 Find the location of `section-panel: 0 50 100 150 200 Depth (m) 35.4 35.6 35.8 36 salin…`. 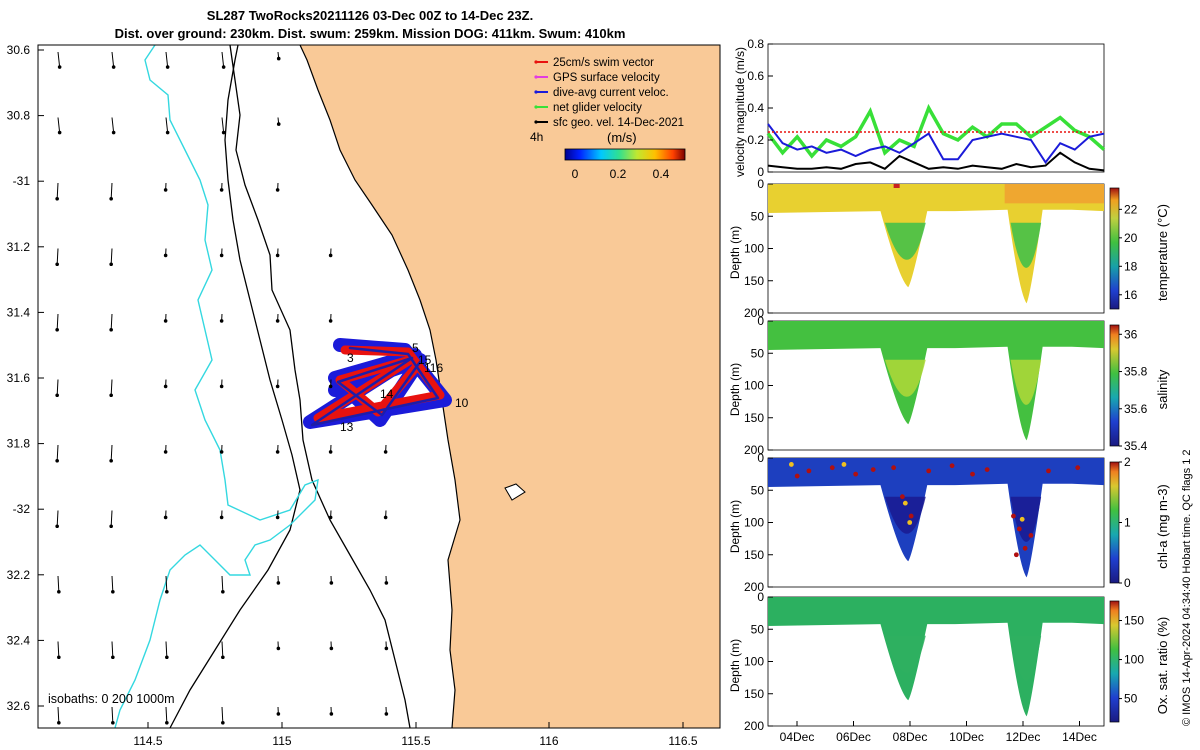

section-panel: 0 50 100 150 200 Depth (m) 35.4 35.6 35.8 36 salin… is located at coordinates (949, 385).